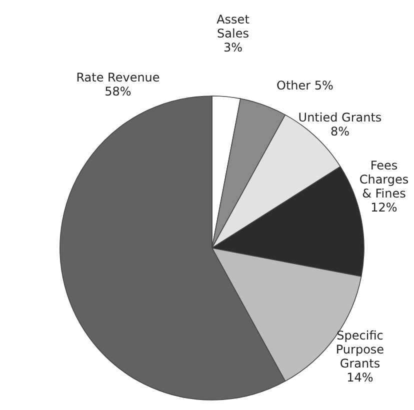 This screenshot has width=414, height=410. I want to click on slice-label: Asset Sales, so click(233, 26).